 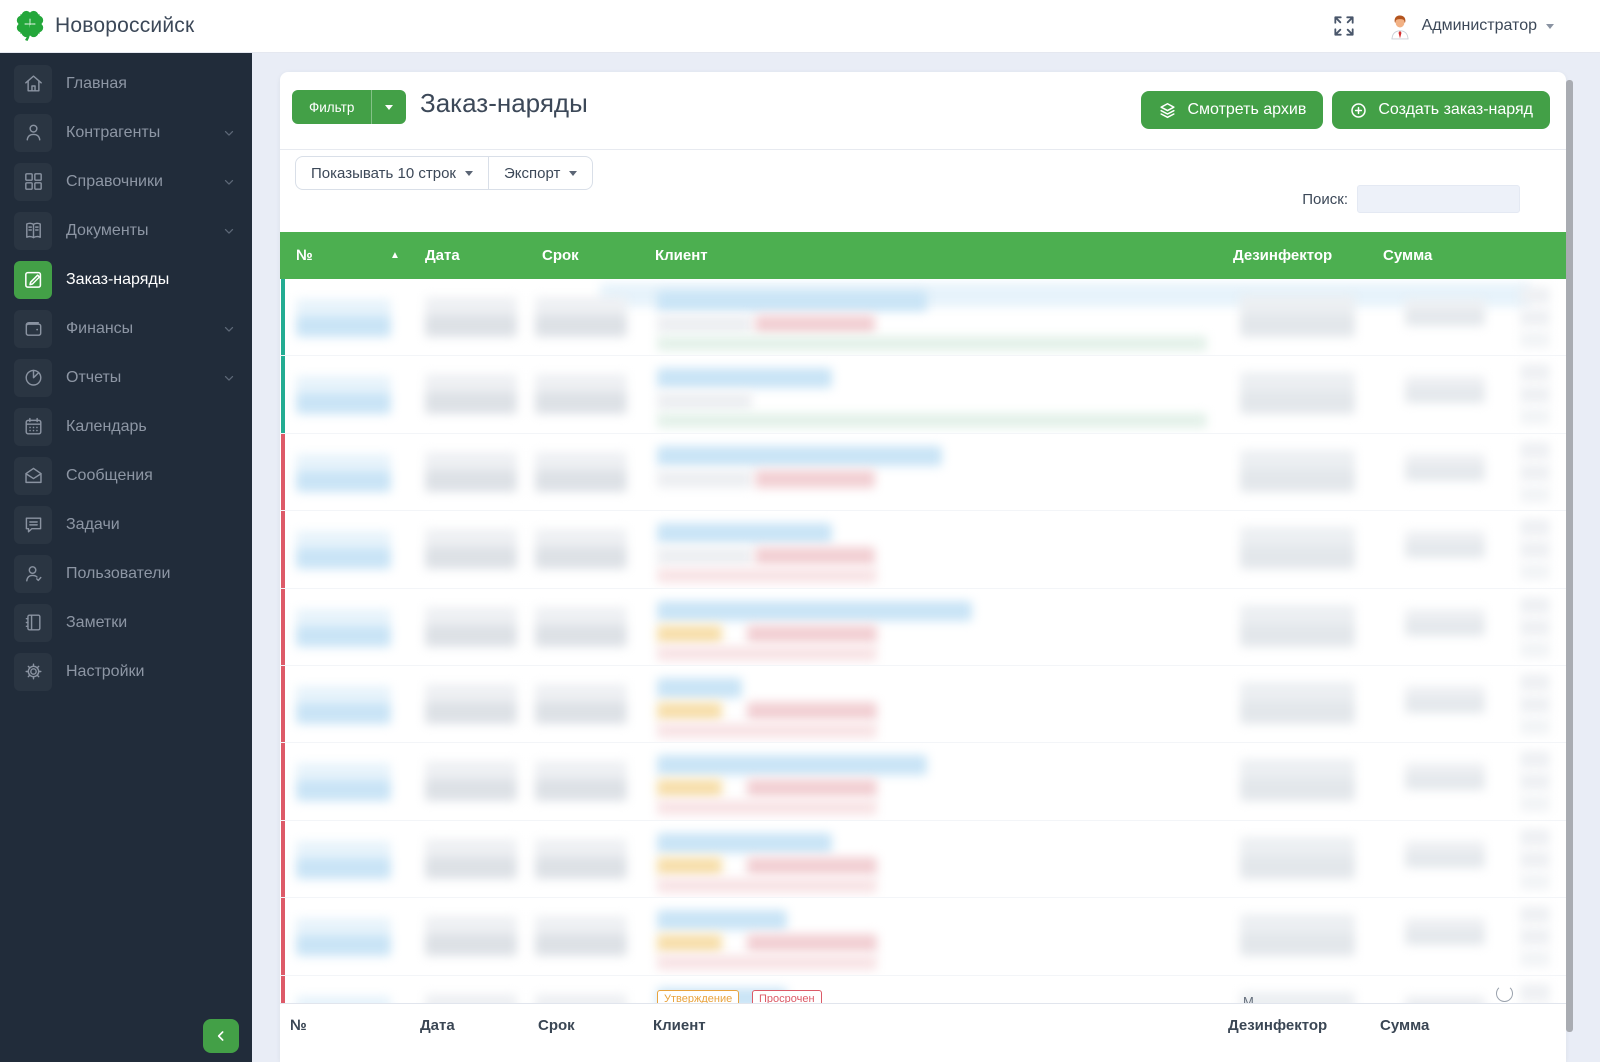 What do you see at coordinates (126, 279) in the screenshot?
I see `sidebar-item-work-order: Заказ-наряды` at bounding box center [126, 279].